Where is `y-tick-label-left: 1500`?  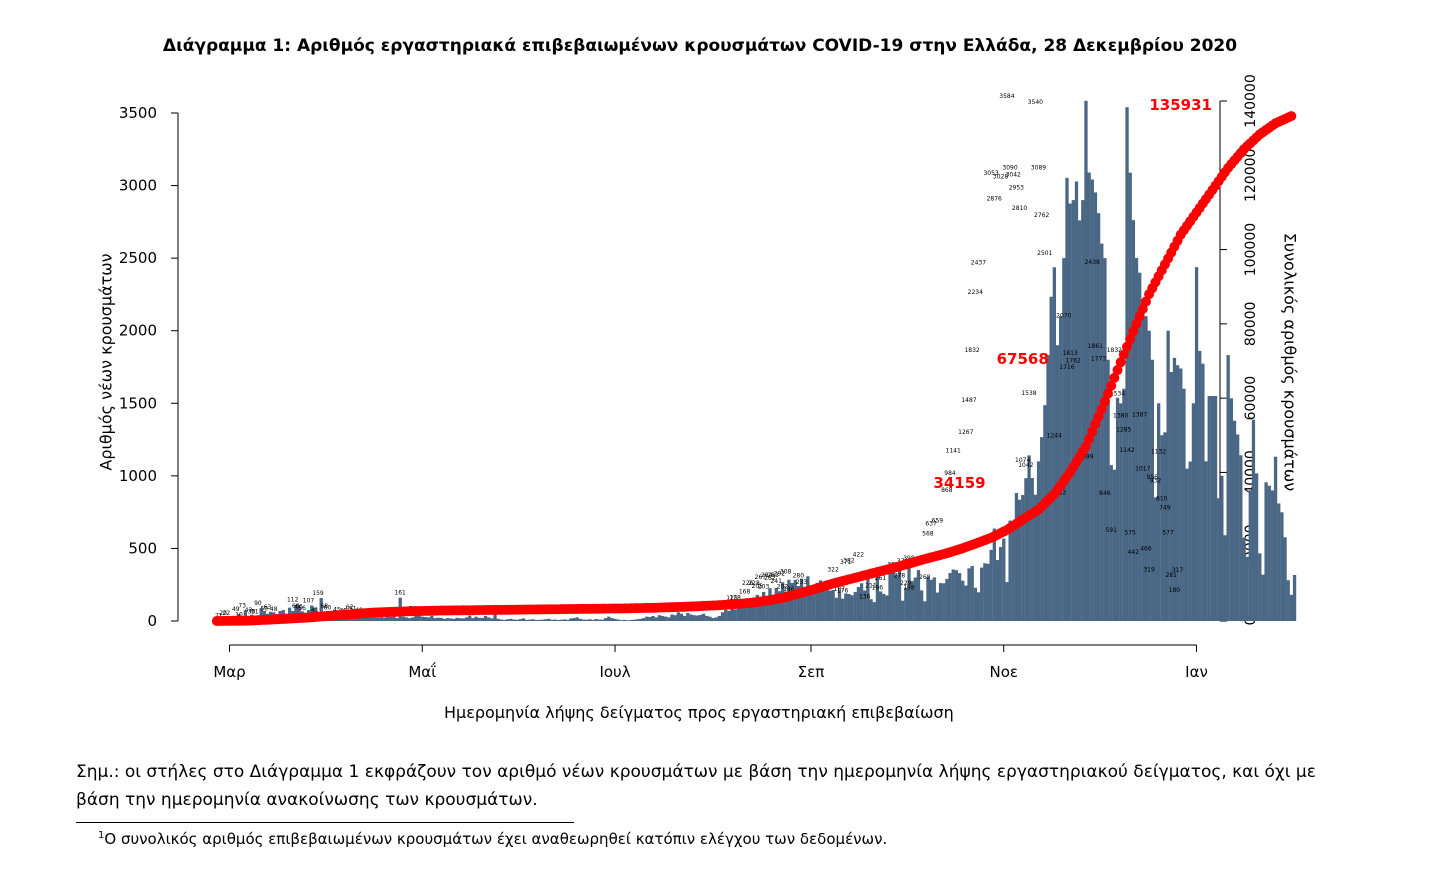
y-tick-label-left: 1500 is located at coordinates (138, 403).